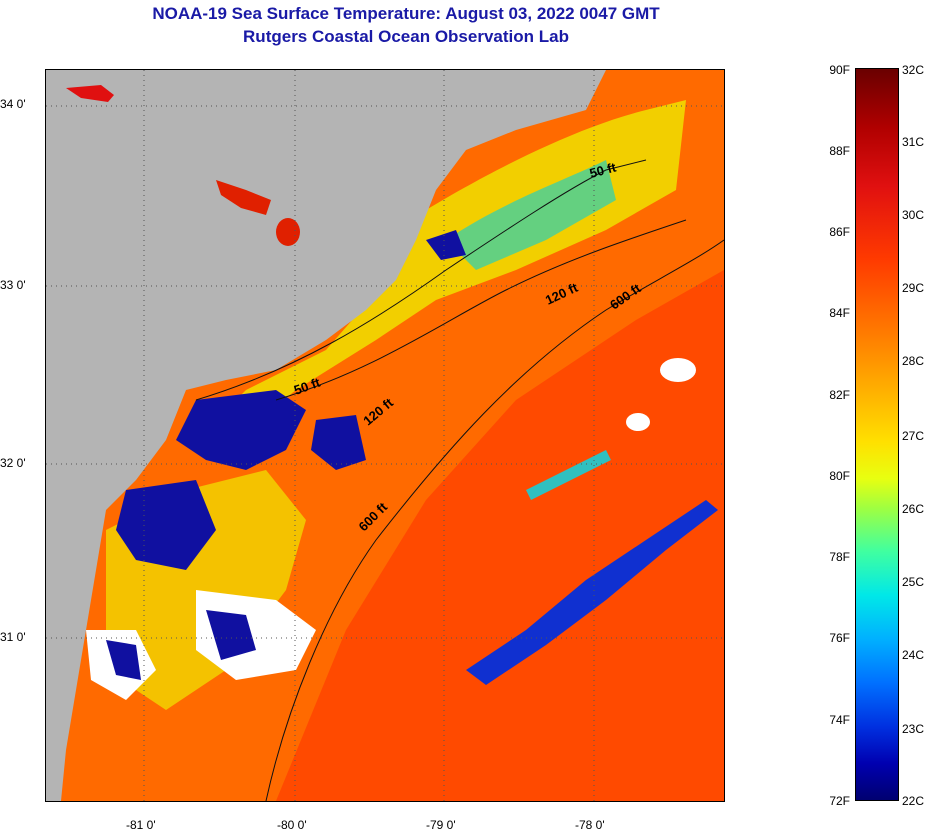  What do you see at coordinates (839, 557) in the screenshot?
I see `colorbar-f-label: 78F` at bounding box center [839, 557].